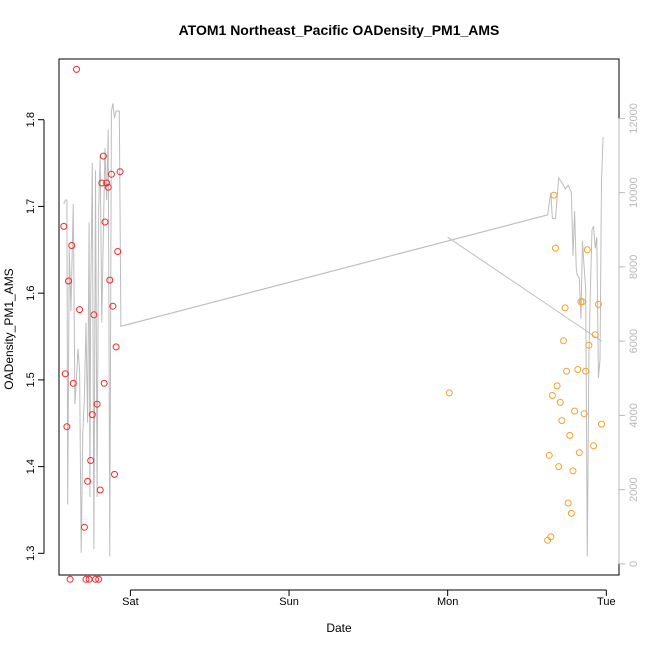 The width and height of the screenshot is (650, 650). I want to click on y2-tick-label: 10000, so click(634, 192).